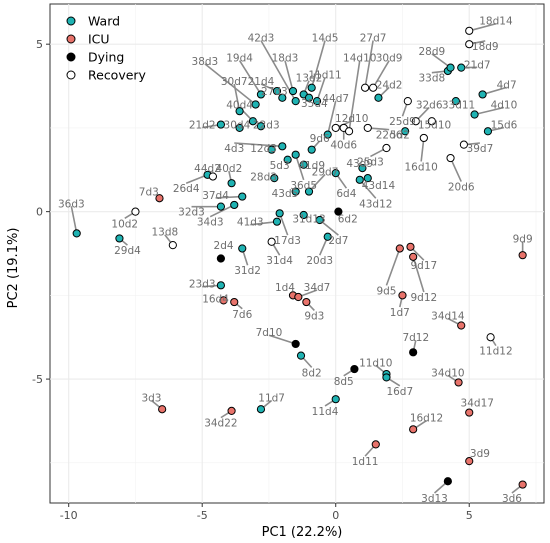 Image resolution: width=550 pixels, height=543 pixels. Describe the element at coordinates (379, 186) in the screenshot. I see `point-label: 43d14` at that location.